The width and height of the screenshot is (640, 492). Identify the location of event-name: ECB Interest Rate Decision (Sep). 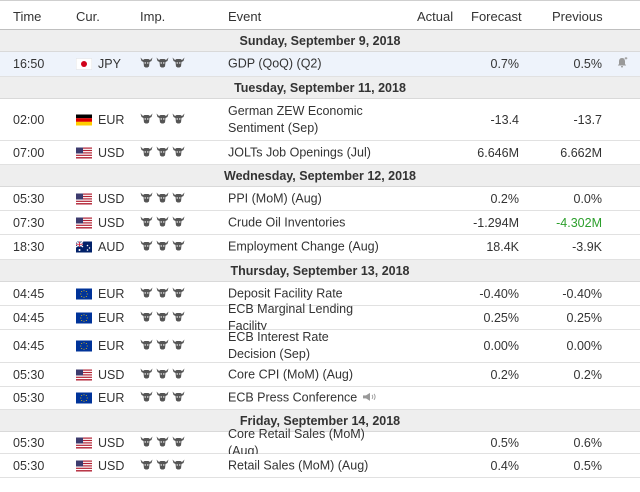
(303, 346).